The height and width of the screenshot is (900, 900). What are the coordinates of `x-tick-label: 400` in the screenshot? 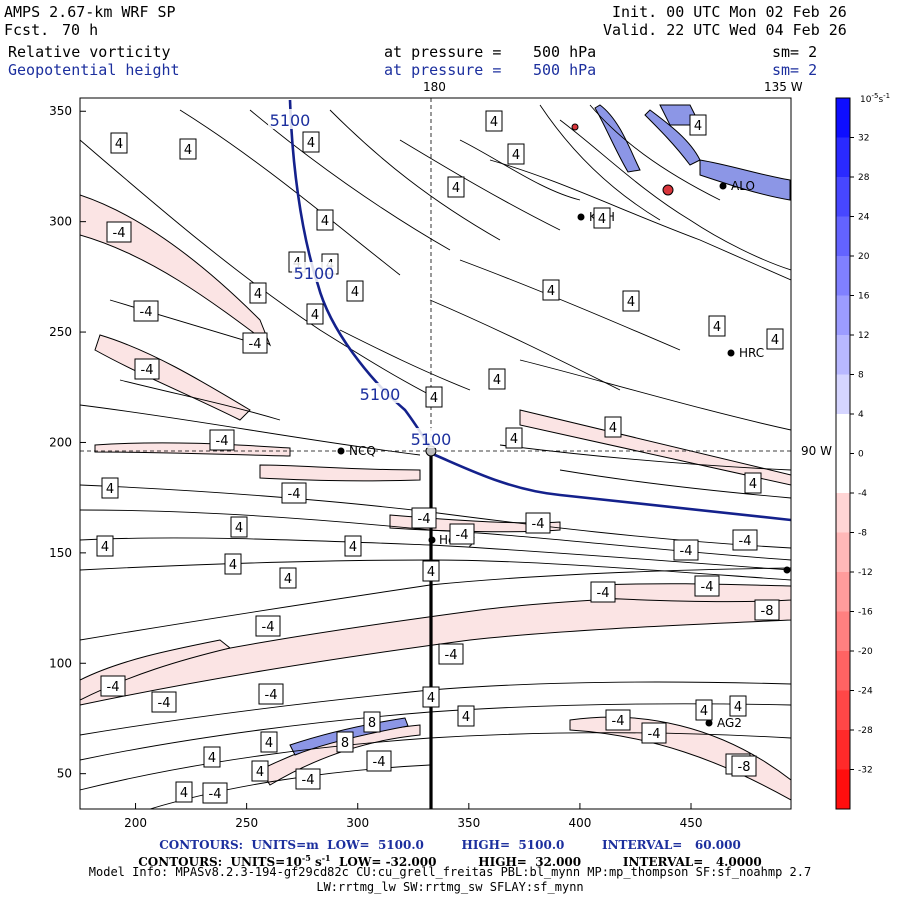 It's located at (579, 823).